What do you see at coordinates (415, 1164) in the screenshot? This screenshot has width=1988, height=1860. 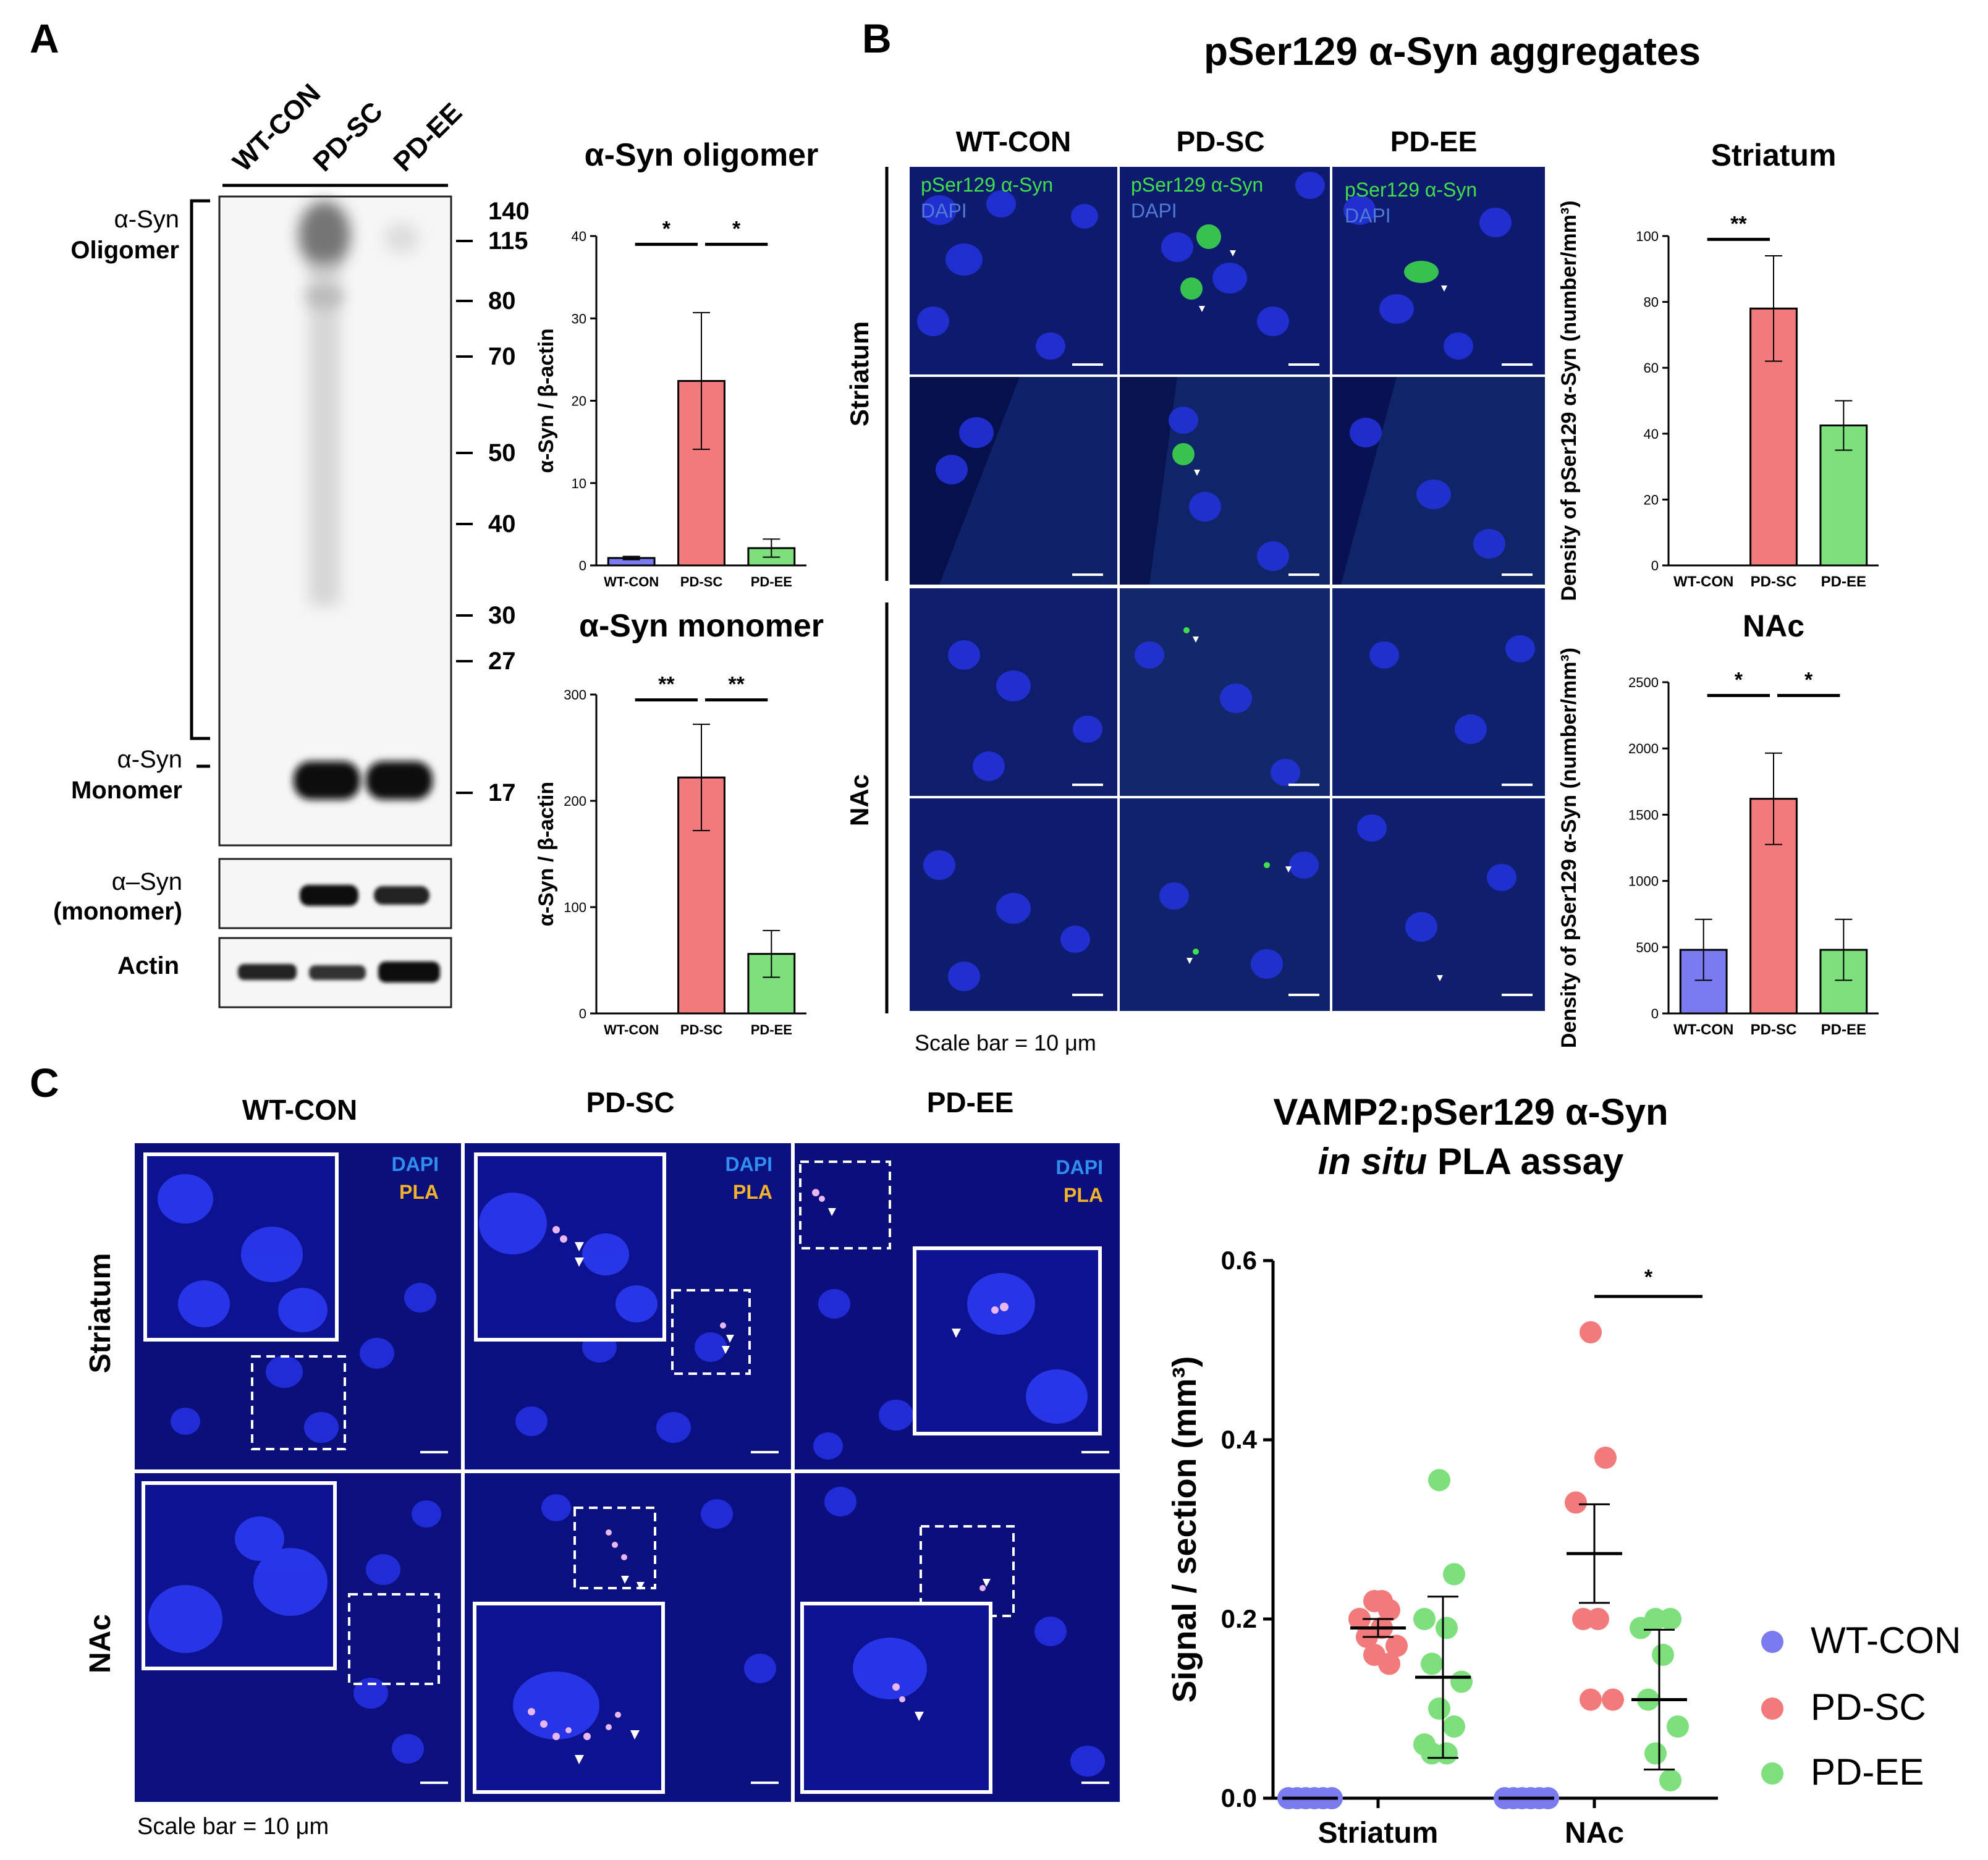 I see `c-dapi-label-1: DAPI` at bounding box center [415, 1164].